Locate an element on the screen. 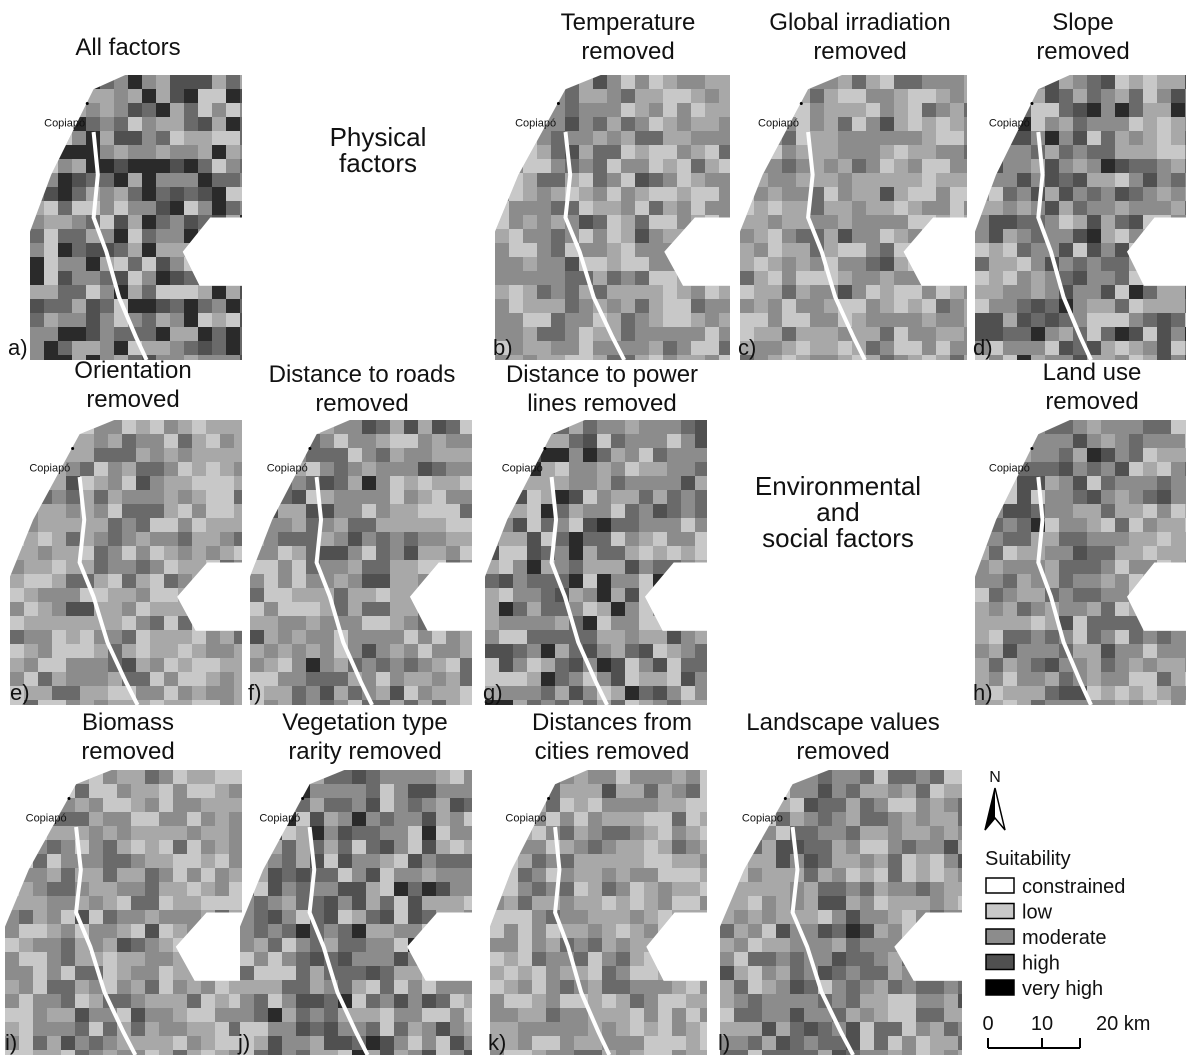 This screenshot has height=1055, width=1186. city-dot is located at coordinates (1032, 103).